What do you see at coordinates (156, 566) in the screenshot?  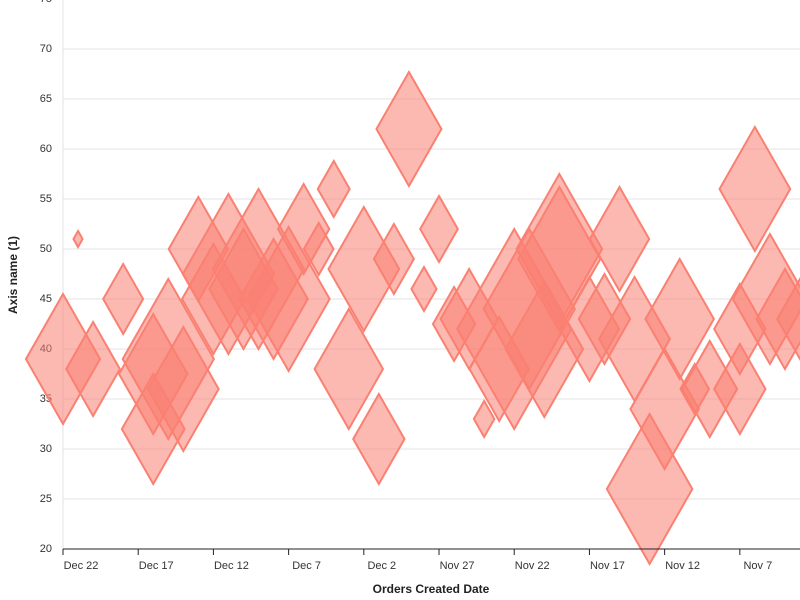 I see `x-tick-label: Dec 17` at bounding box center [156, 566].